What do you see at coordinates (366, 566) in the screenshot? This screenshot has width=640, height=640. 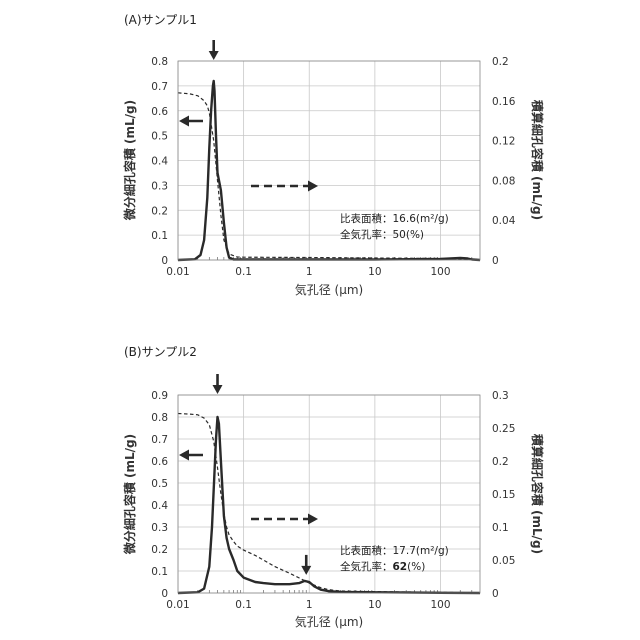 I see `panel-b-porosity-label: 全気孔率：` at bounding box center [366, 566].